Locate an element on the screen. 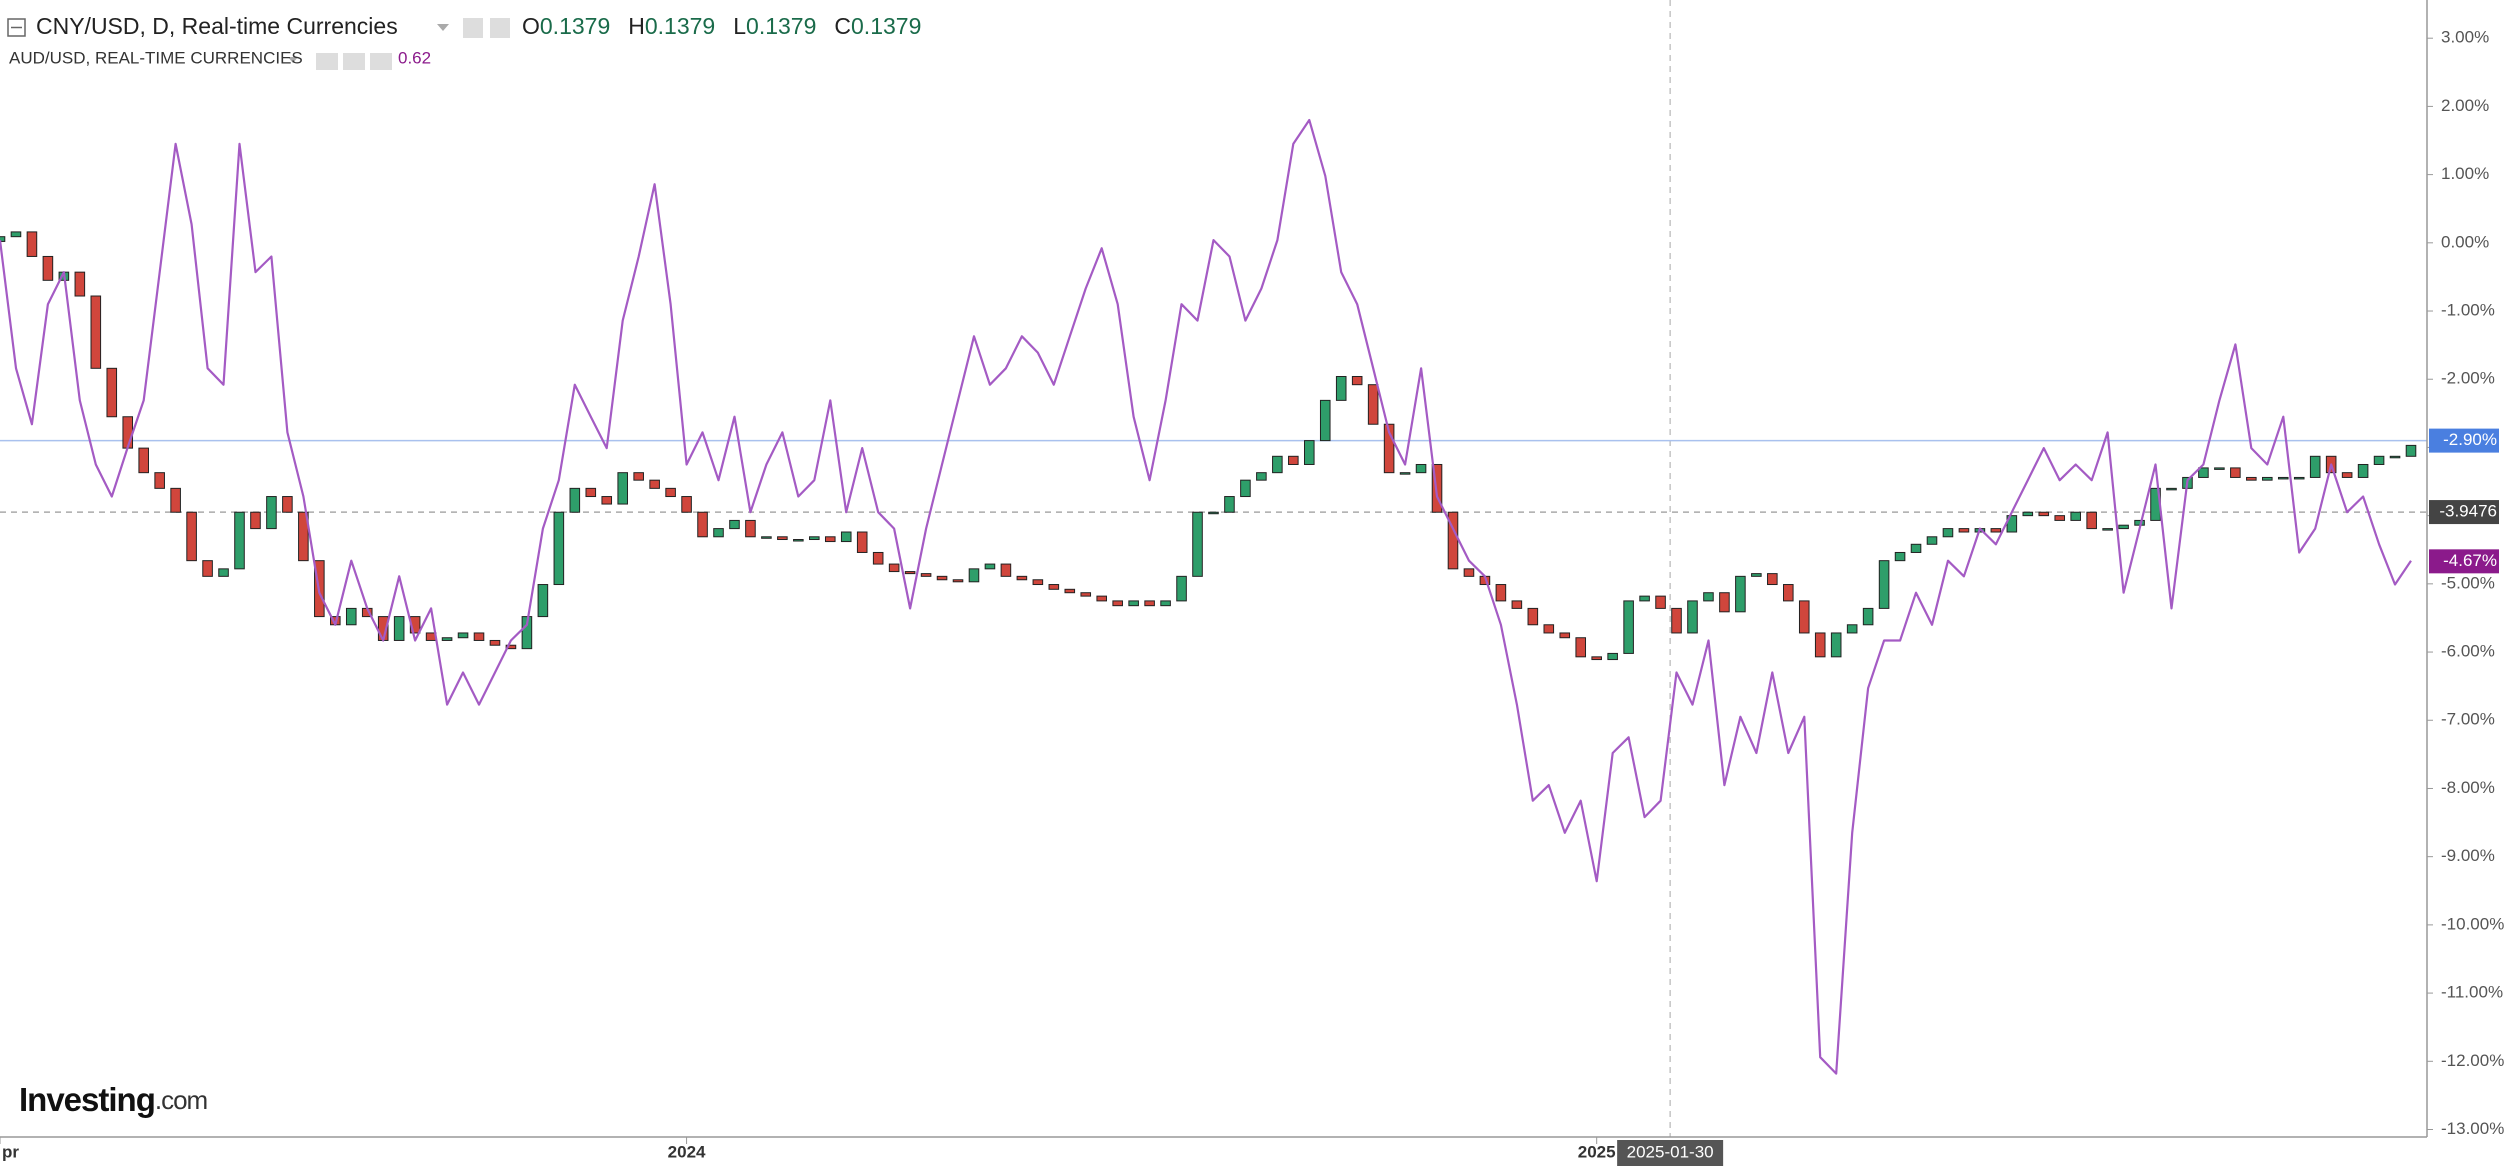  x-tick-label: 2025 is located at coordinates (1597, 1151).